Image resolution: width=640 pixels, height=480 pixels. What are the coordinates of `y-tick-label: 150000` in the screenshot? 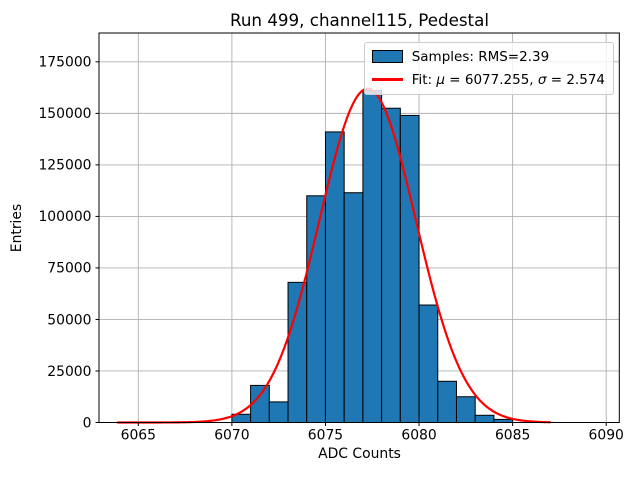 It's located at (64, 114).